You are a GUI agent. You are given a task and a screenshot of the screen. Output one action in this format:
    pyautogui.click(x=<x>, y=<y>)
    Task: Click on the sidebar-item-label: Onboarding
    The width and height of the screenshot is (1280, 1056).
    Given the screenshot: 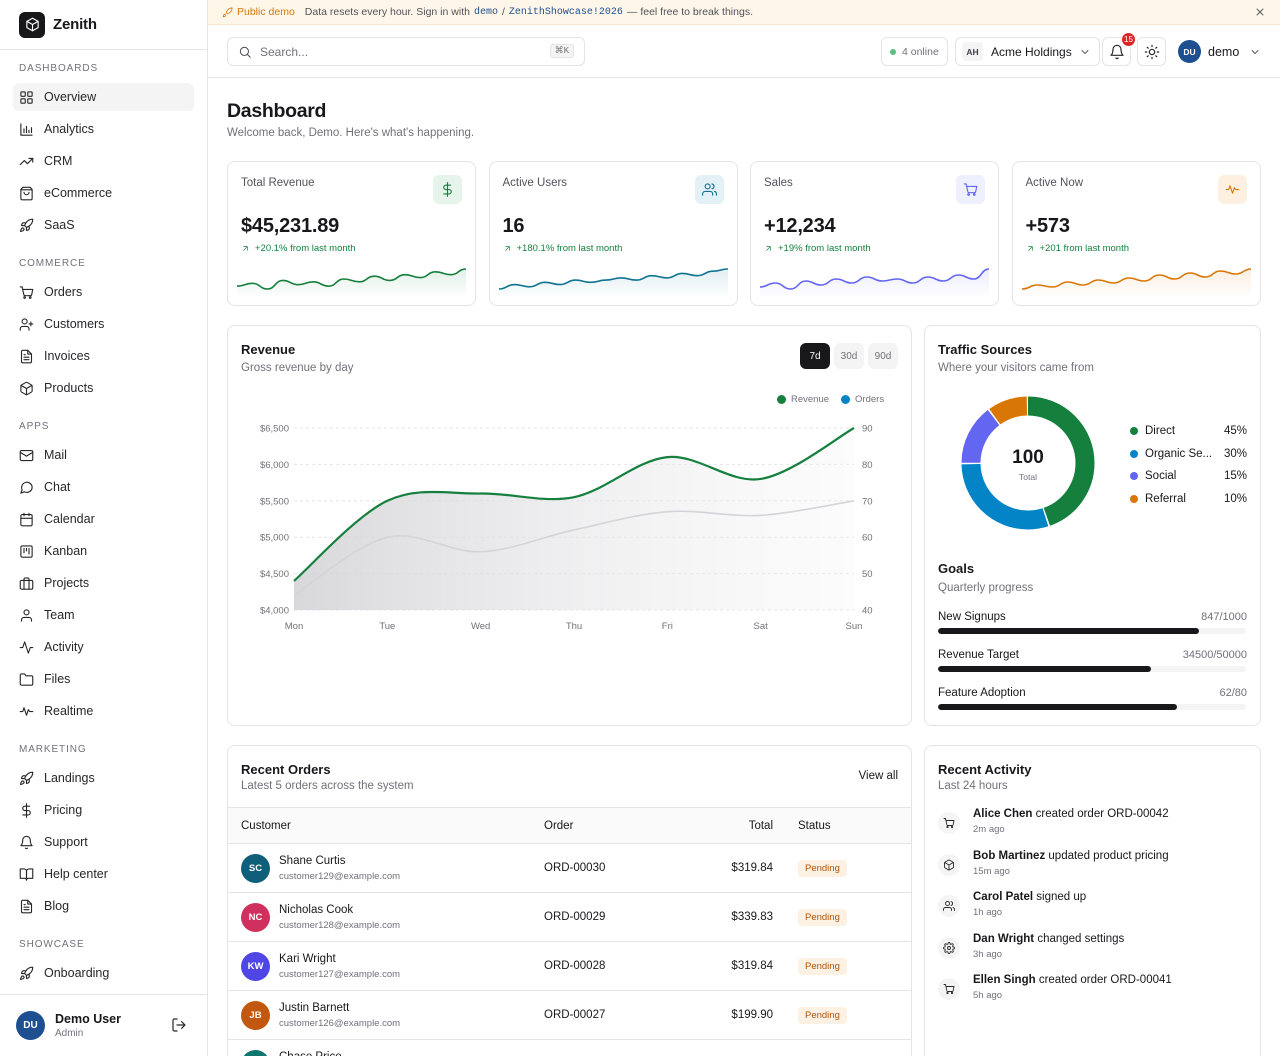 What is the action you would take?
    pyautogui.click(x=77, y=973)
    